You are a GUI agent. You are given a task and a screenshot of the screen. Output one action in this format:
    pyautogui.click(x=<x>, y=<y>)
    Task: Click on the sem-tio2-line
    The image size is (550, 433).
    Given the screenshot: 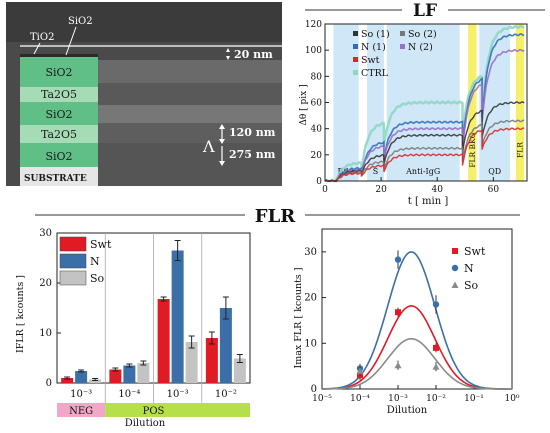 What is the action you would take?
    pyautogui.click(x=151, y=46)
    